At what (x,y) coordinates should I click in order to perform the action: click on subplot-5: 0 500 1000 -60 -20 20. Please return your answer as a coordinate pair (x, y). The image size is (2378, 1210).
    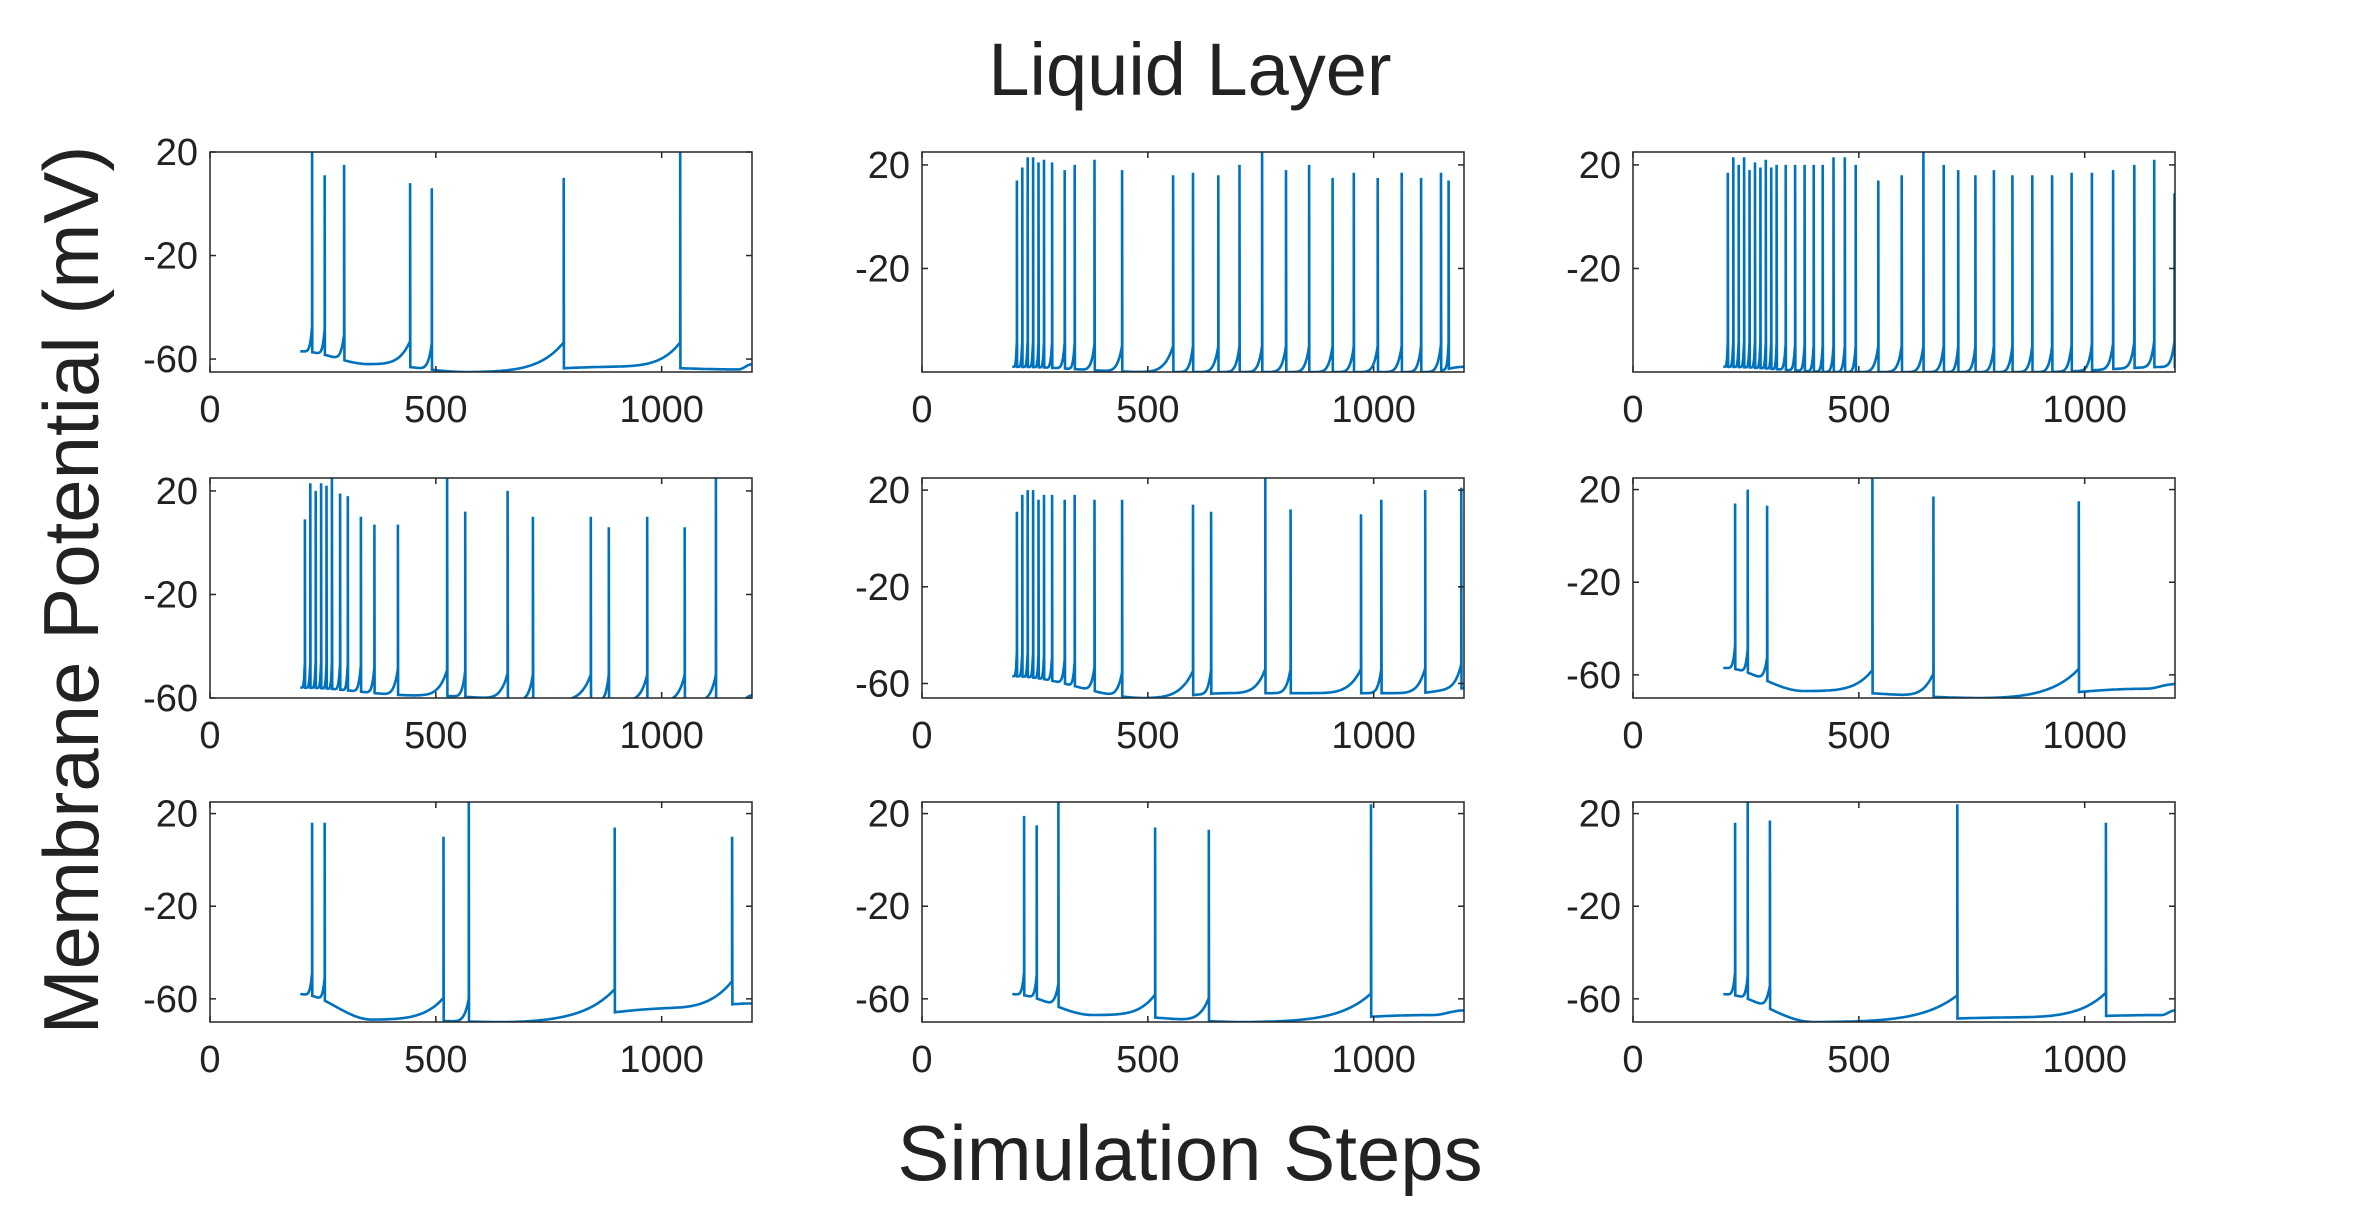
    Looking at the image, I should click on (1160, 613).